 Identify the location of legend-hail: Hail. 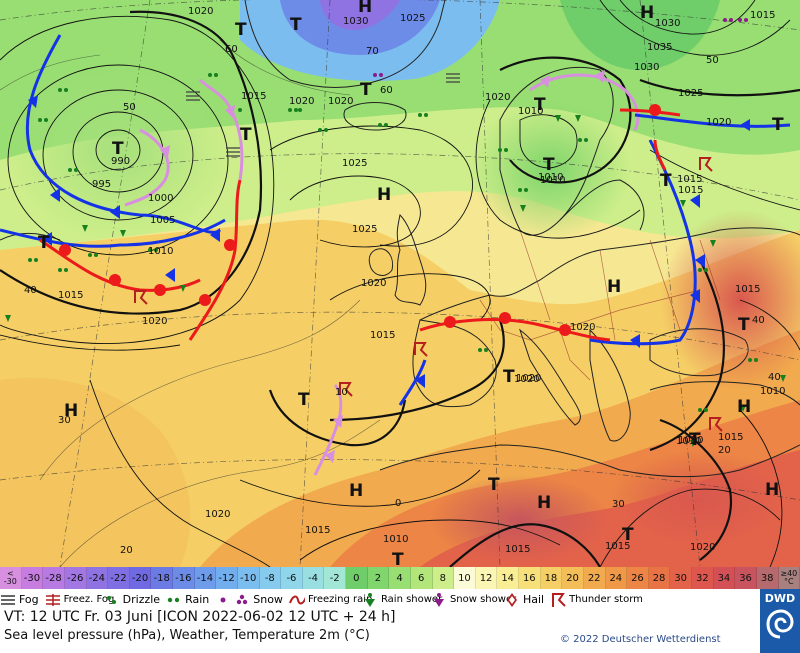
(524, 600).